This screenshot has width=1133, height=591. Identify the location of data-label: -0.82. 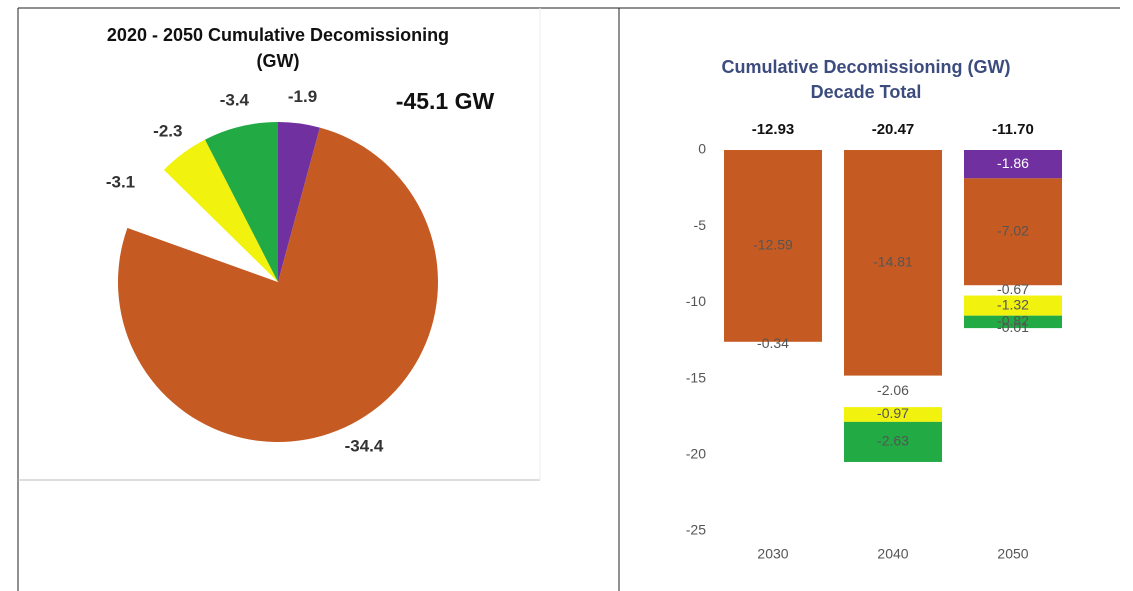
(1013, 321).